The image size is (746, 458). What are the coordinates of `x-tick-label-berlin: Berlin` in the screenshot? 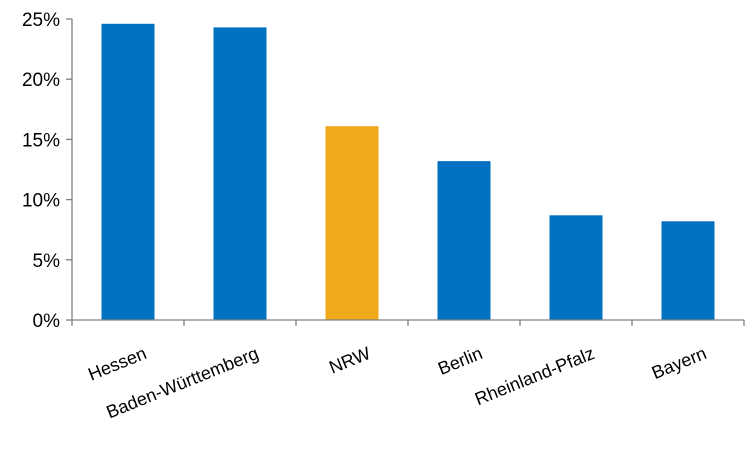 It's located at (460, 361).